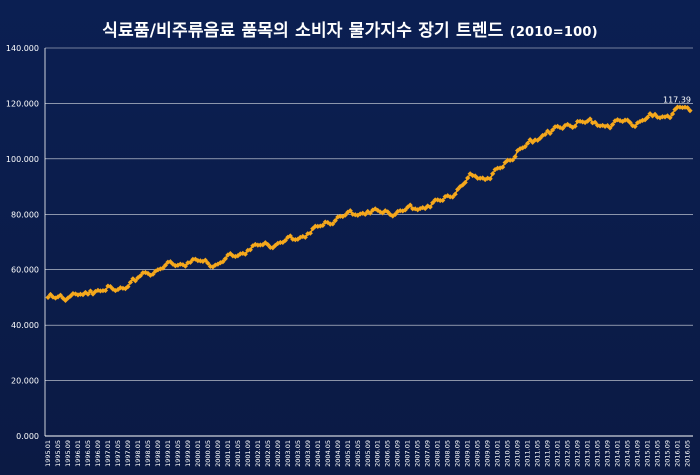 This screenshot has height=475, width=700. I want to click on x-tick-label: 2006.01, so click(378, 453).